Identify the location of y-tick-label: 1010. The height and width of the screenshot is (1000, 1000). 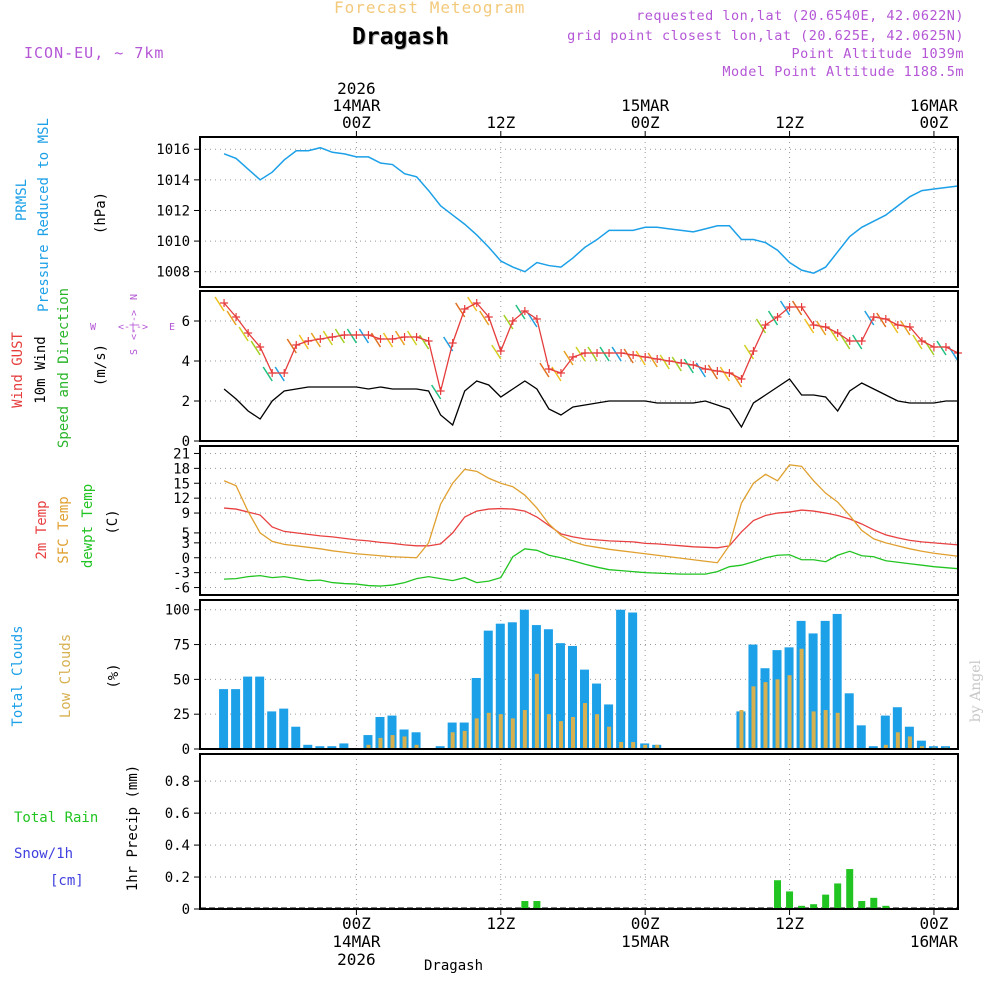
(173, 242).